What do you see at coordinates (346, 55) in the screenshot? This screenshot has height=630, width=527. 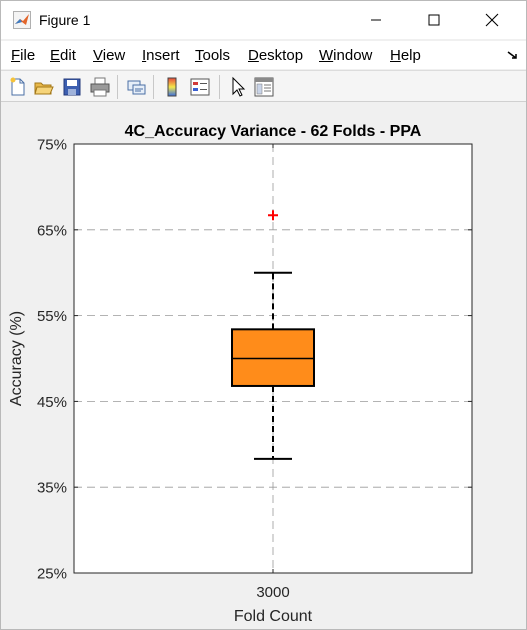 I see `menu-window: Window` at bounding box center [346, 55].